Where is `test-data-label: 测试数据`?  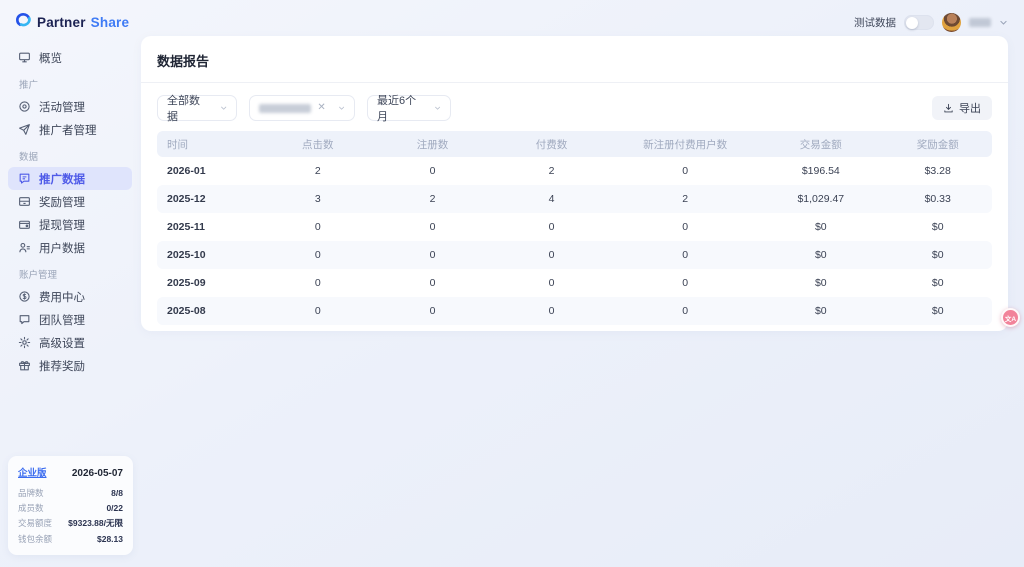
test-data-label: 测试数据 is located at coordinates (875, 23).